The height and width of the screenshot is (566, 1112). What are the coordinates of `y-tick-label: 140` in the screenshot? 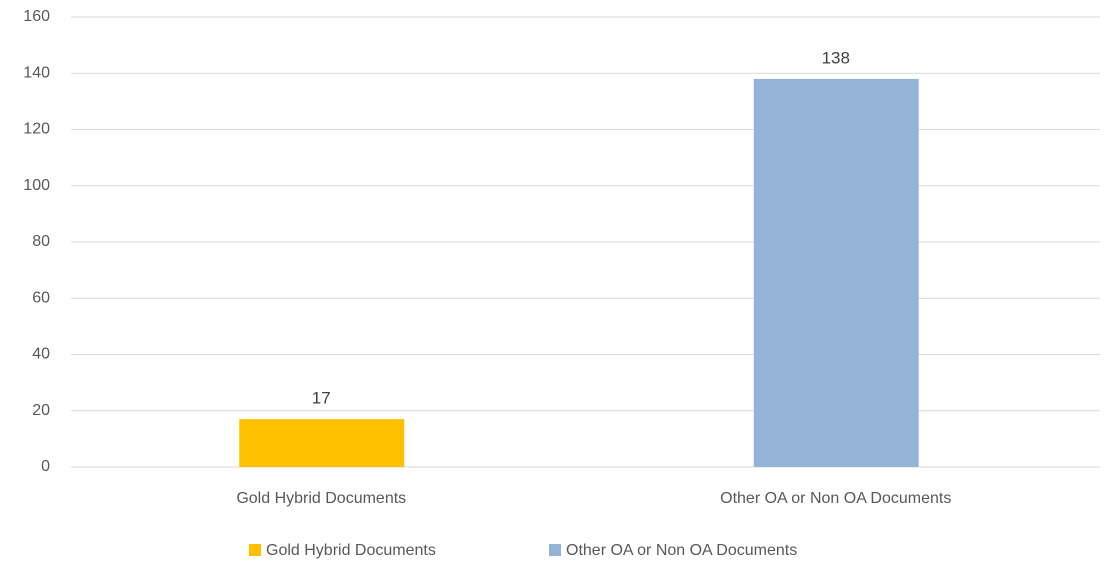 It's located at (36, 72).